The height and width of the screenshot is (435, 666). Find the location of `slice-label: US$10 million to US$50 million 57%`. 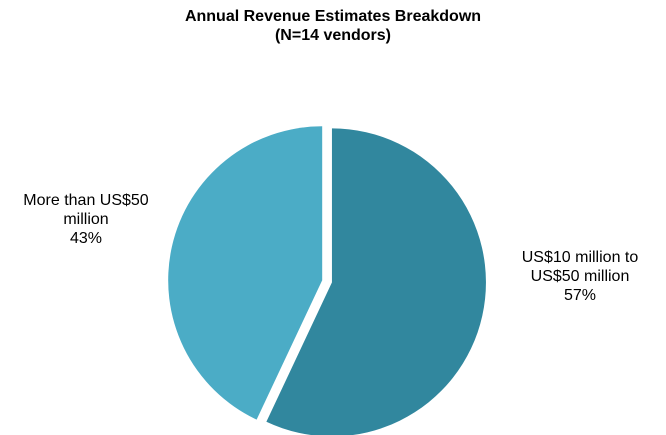

slice-label: US$10 million to US$50 million 57% is located at coordinates (580, 276).